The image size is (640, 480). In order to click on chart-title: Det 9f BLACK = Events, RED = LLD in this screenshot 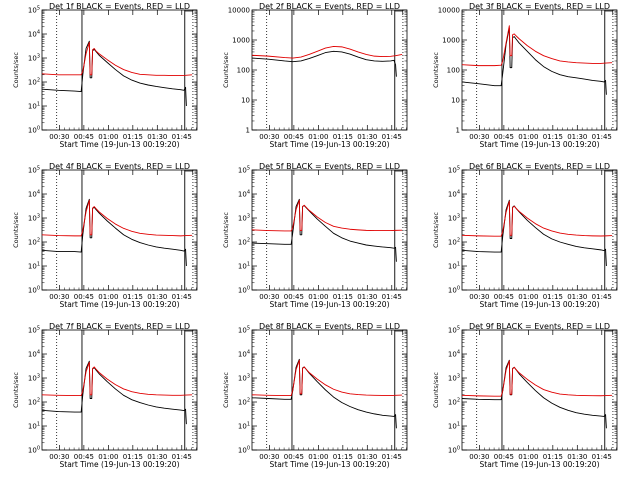, I will do `click(539, 326)`.